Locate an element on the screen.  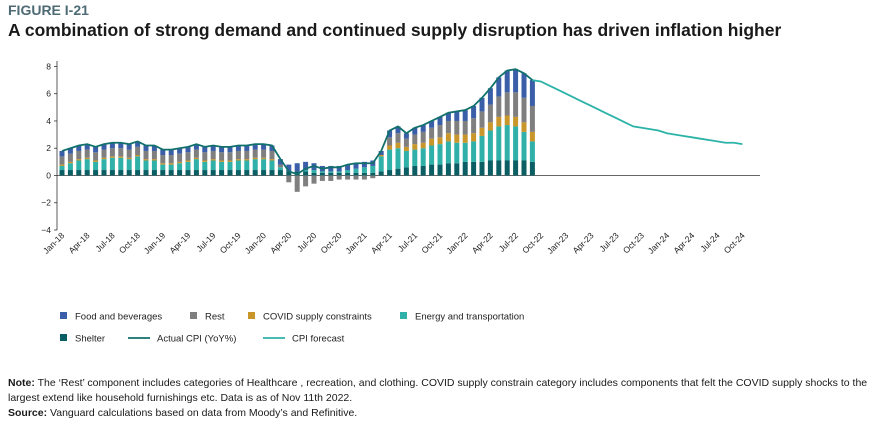
x-tick-label: Apr-22 is located at coordinates (482, 242).